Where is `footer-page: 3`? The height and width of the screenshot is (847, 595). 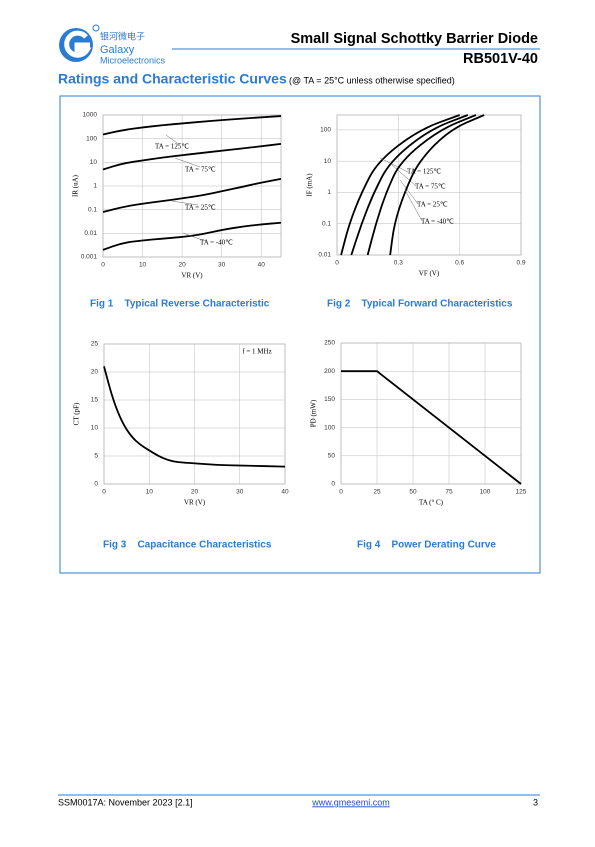 footer-page: 3 is located at coordinates (535, 802).